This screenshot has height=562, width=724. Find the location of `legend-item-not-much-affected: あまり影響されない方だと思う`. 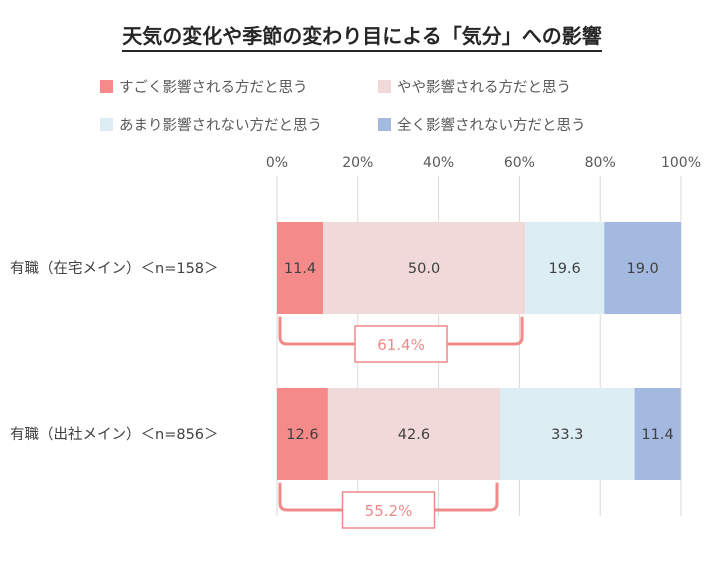

legend-item-not-much-affected: あまり影響されない方だと思う is located at coordinates (211, 124).